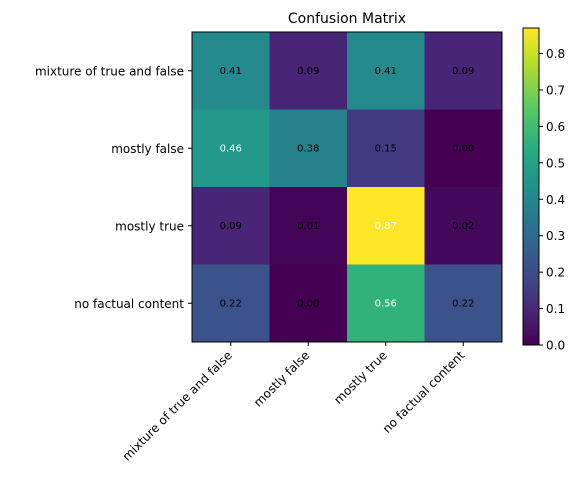 The height and width of the screenshot is (494, 579). Describe the element at coordinates (531, 186) in the screenshot. I see `colorbar` at that location.